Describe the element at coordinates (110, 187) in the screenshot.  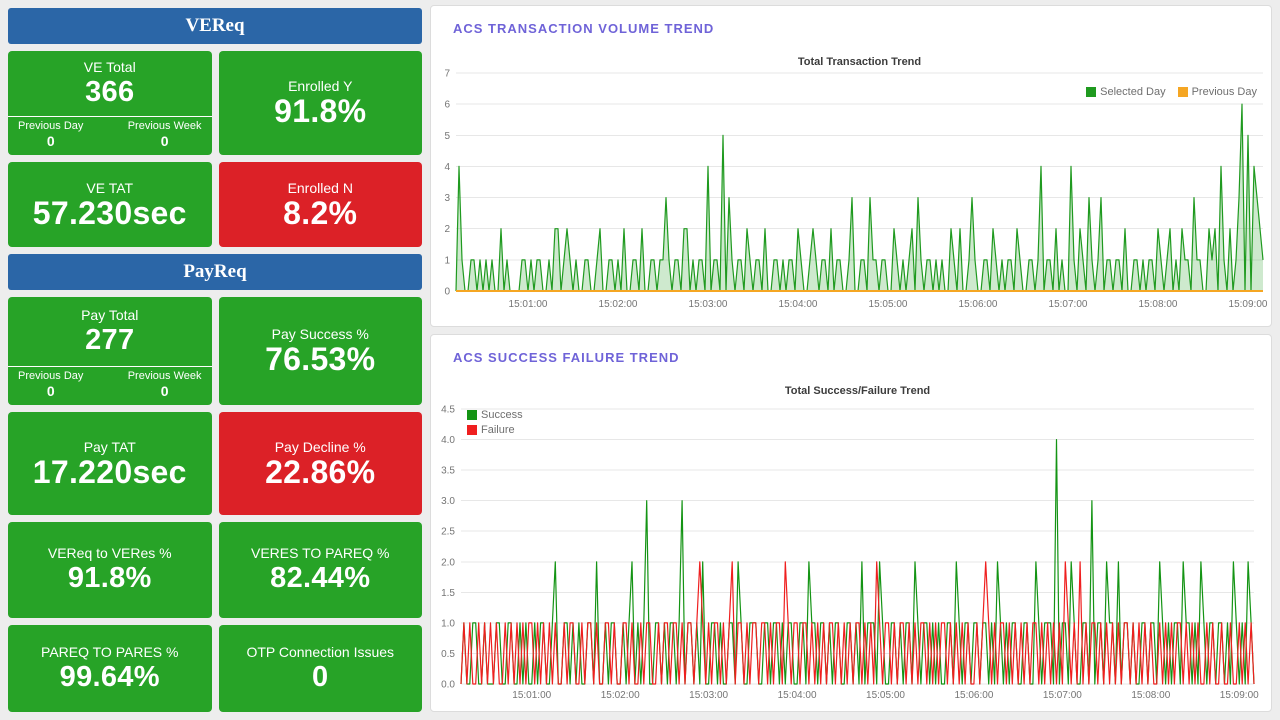
I see `ve-tat-label: VE TAT` at that location.